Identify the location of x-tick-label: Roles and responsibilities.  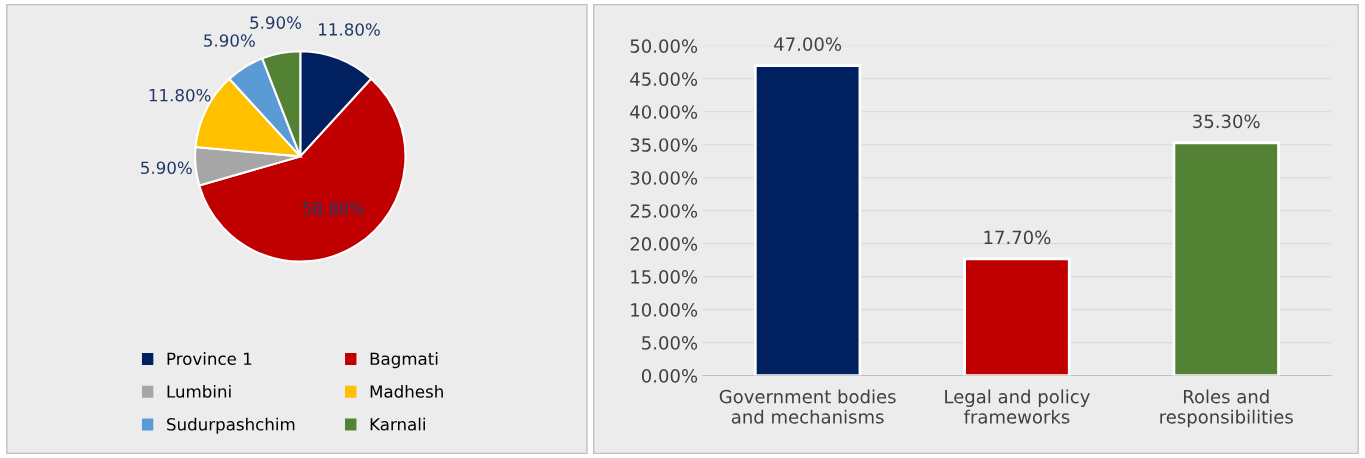
(1226, 408).